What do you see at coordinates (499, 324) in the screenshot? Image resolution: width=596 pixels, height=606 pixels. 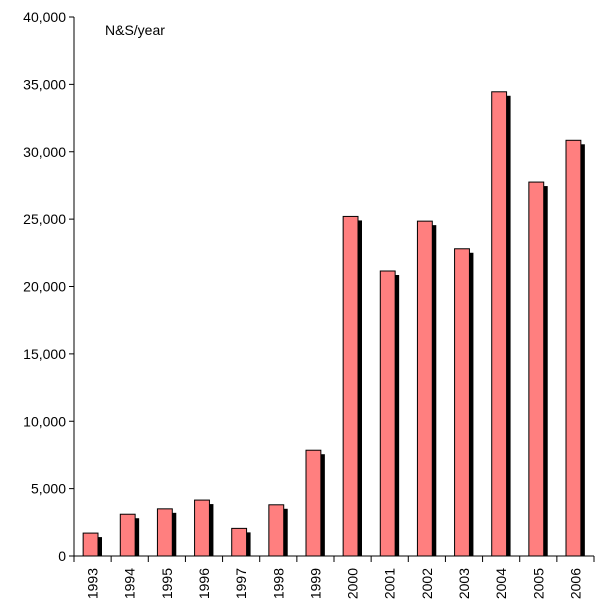 I see `bar-2004` at bounding box center [499, 324].